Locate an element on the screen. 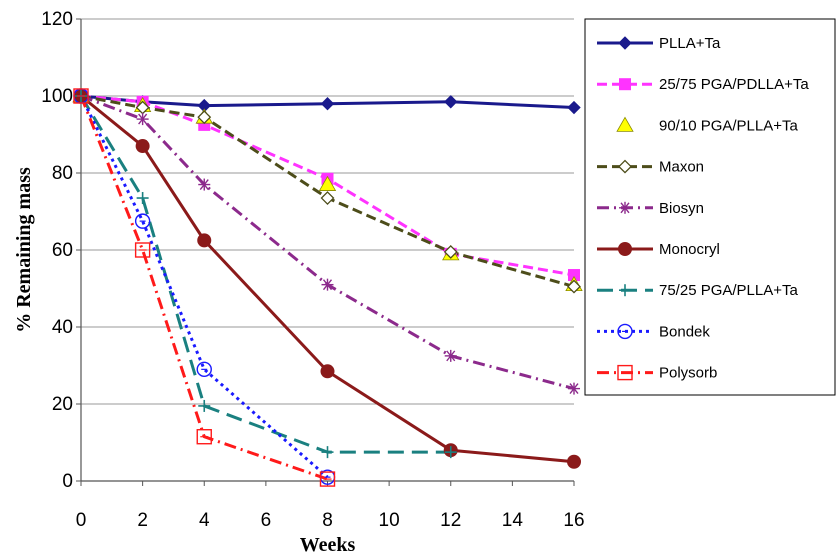  x-axis-label: Weeks is located at coordinates (328, 544).